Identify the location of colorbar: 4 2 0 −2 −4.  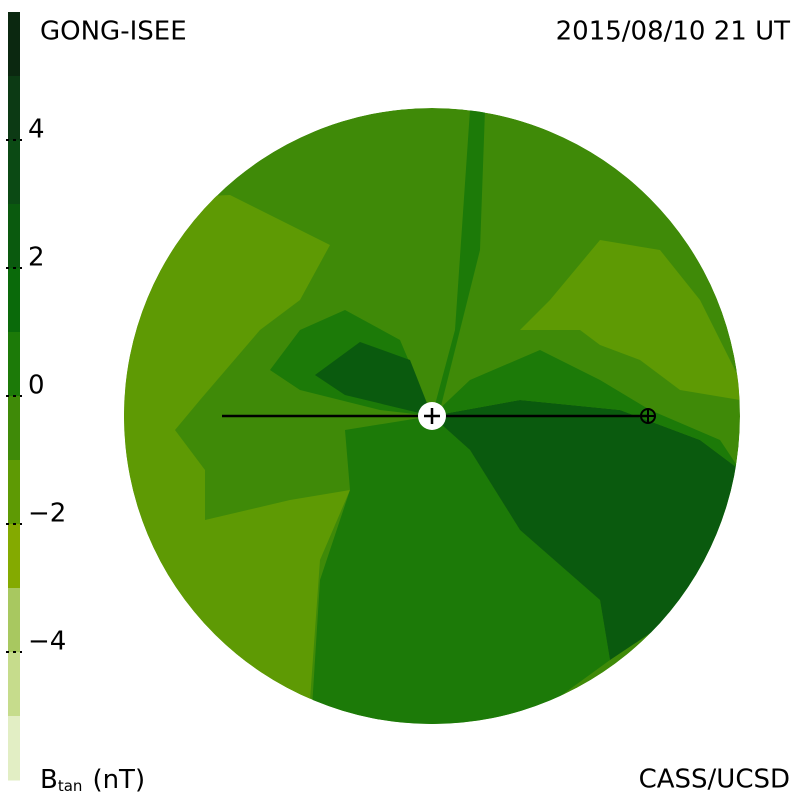
(36, 396).